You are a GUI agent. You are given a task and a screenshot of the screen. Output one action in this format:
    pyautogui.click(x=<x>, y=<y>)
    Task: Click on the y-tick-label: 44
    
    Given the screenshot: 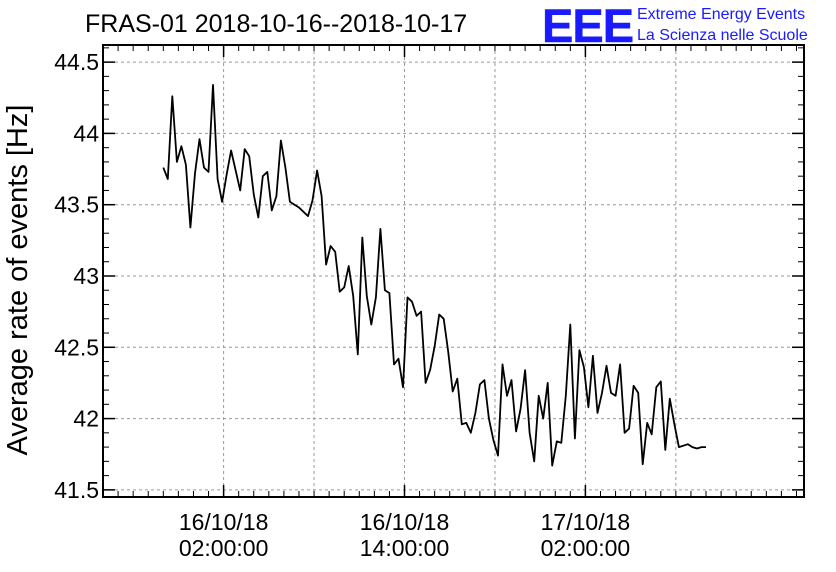 What is the action you would take?
    pyautogui.click(x=86, y=133)
    